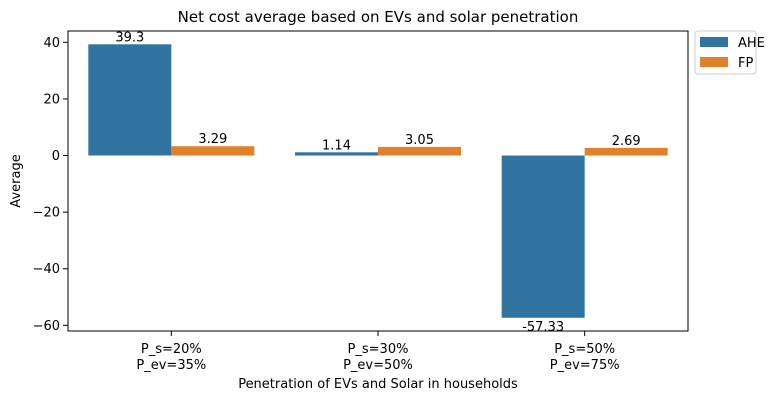 The width and height of the screenshot is (783, 405). Describe the element at coordinates (46, 213) in the screenshot. I see `y-tick-label: −20` at that location.